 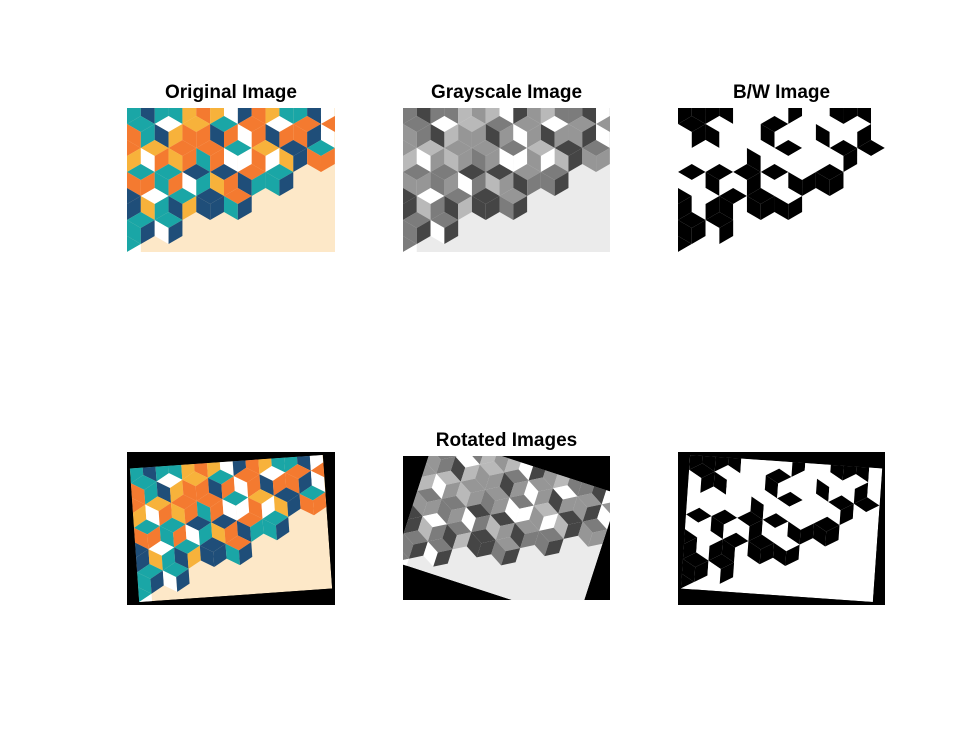 What do you see at coordinates (231, 180) in the screenshot?
I see `original-image` at bounding box center [231, 180].